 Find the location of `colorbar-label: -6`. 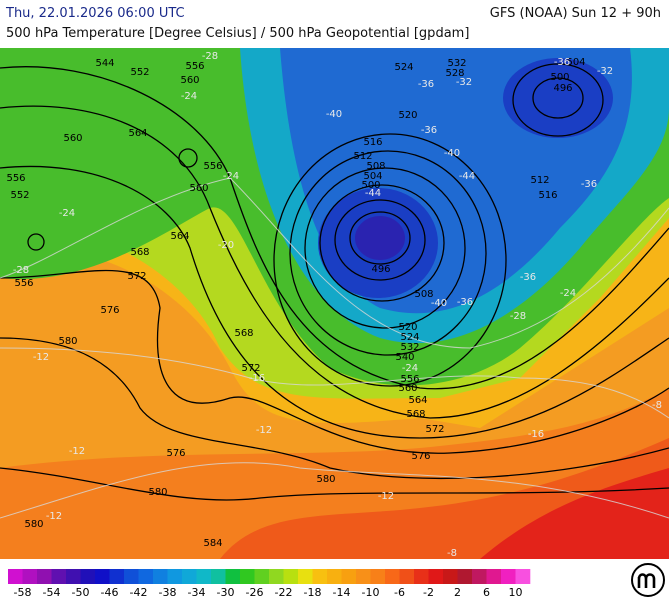

colorbar-label: -6 is located at coordinates (399, 592).